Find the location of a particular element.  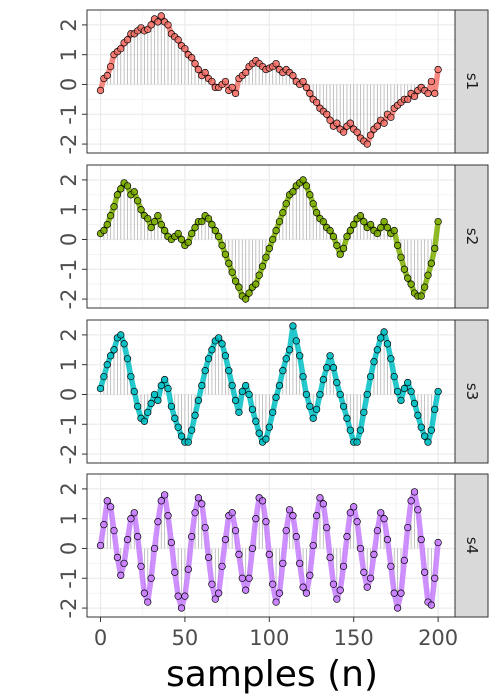

x-tick-label: 200 is located at coordinates (438, 638).